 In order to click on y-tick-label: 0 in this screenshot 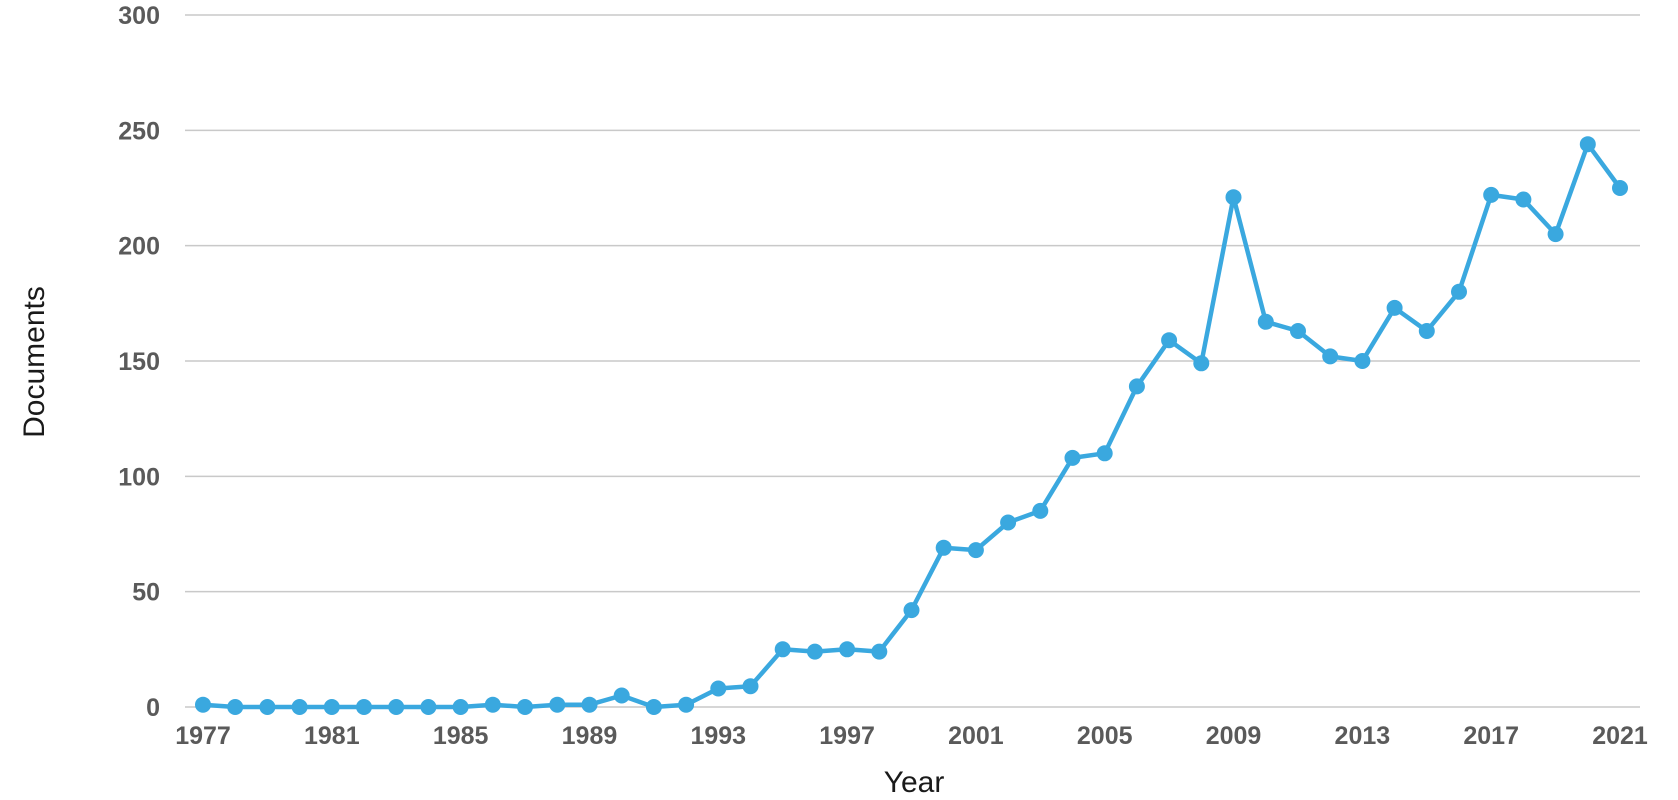, I will do `click(153, 708)`.